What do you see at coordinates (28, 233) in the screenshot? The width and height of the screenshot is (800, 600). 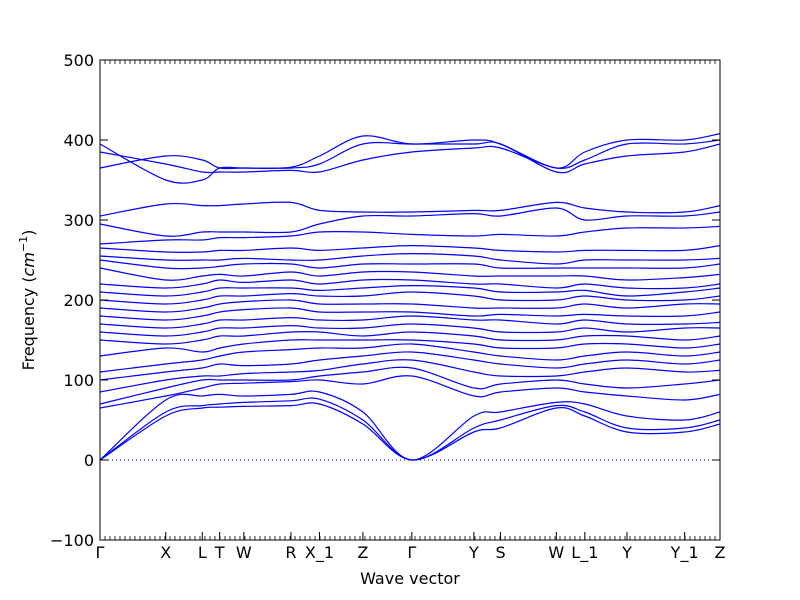 I see `y-axis-label-suffix: )` at bounding box center [28, 233].